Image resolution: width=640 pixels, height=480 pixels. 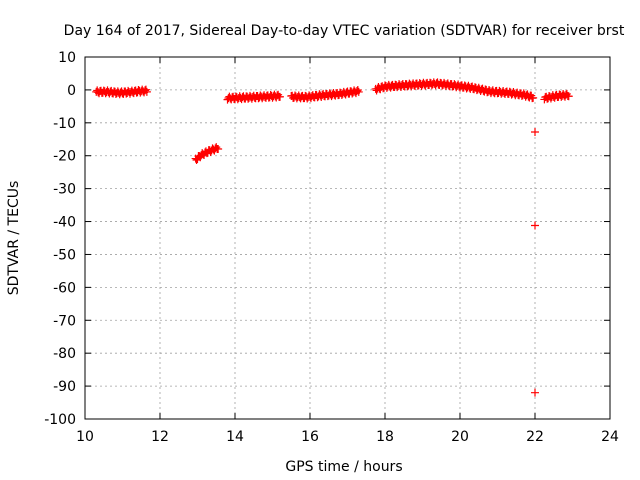 What do you see at coordinates (385, 437) in the screenshot?
I see `x-tick-label: 18` at bounding box center [385, 437].